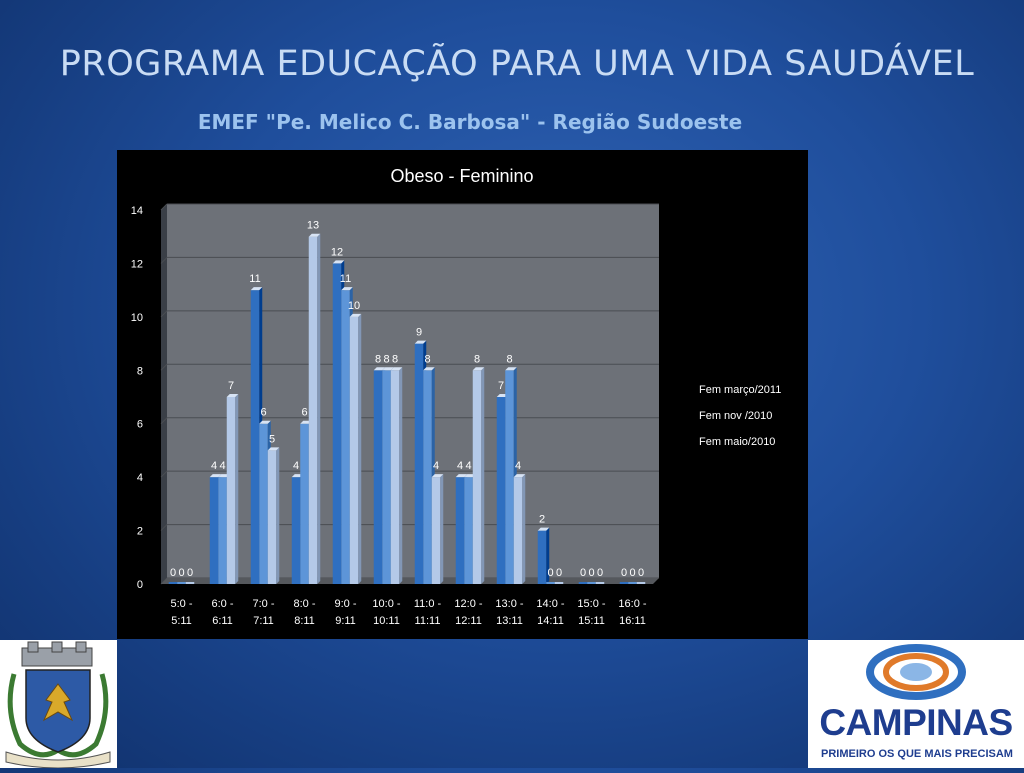 This screenshot has width=1024, height=773. I want to click on chart-title: Obeso - Feminino, so click(461, 176).